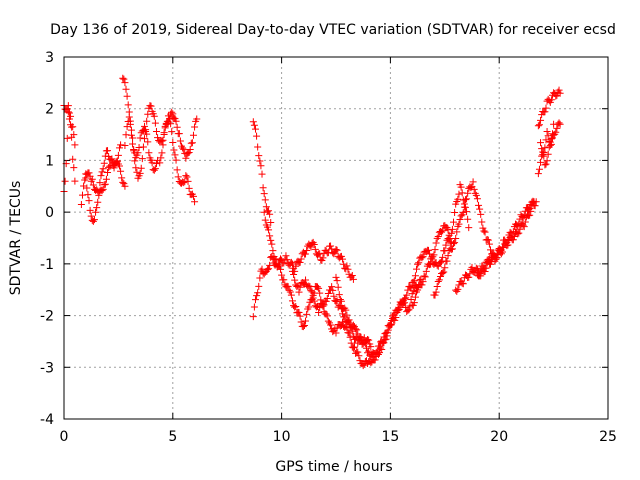 The image size is (640, 480). What do you see at coordinates (47, 420) in the screenshot?
I see `y-tick-label: -4` at bounding box center [47, 420].